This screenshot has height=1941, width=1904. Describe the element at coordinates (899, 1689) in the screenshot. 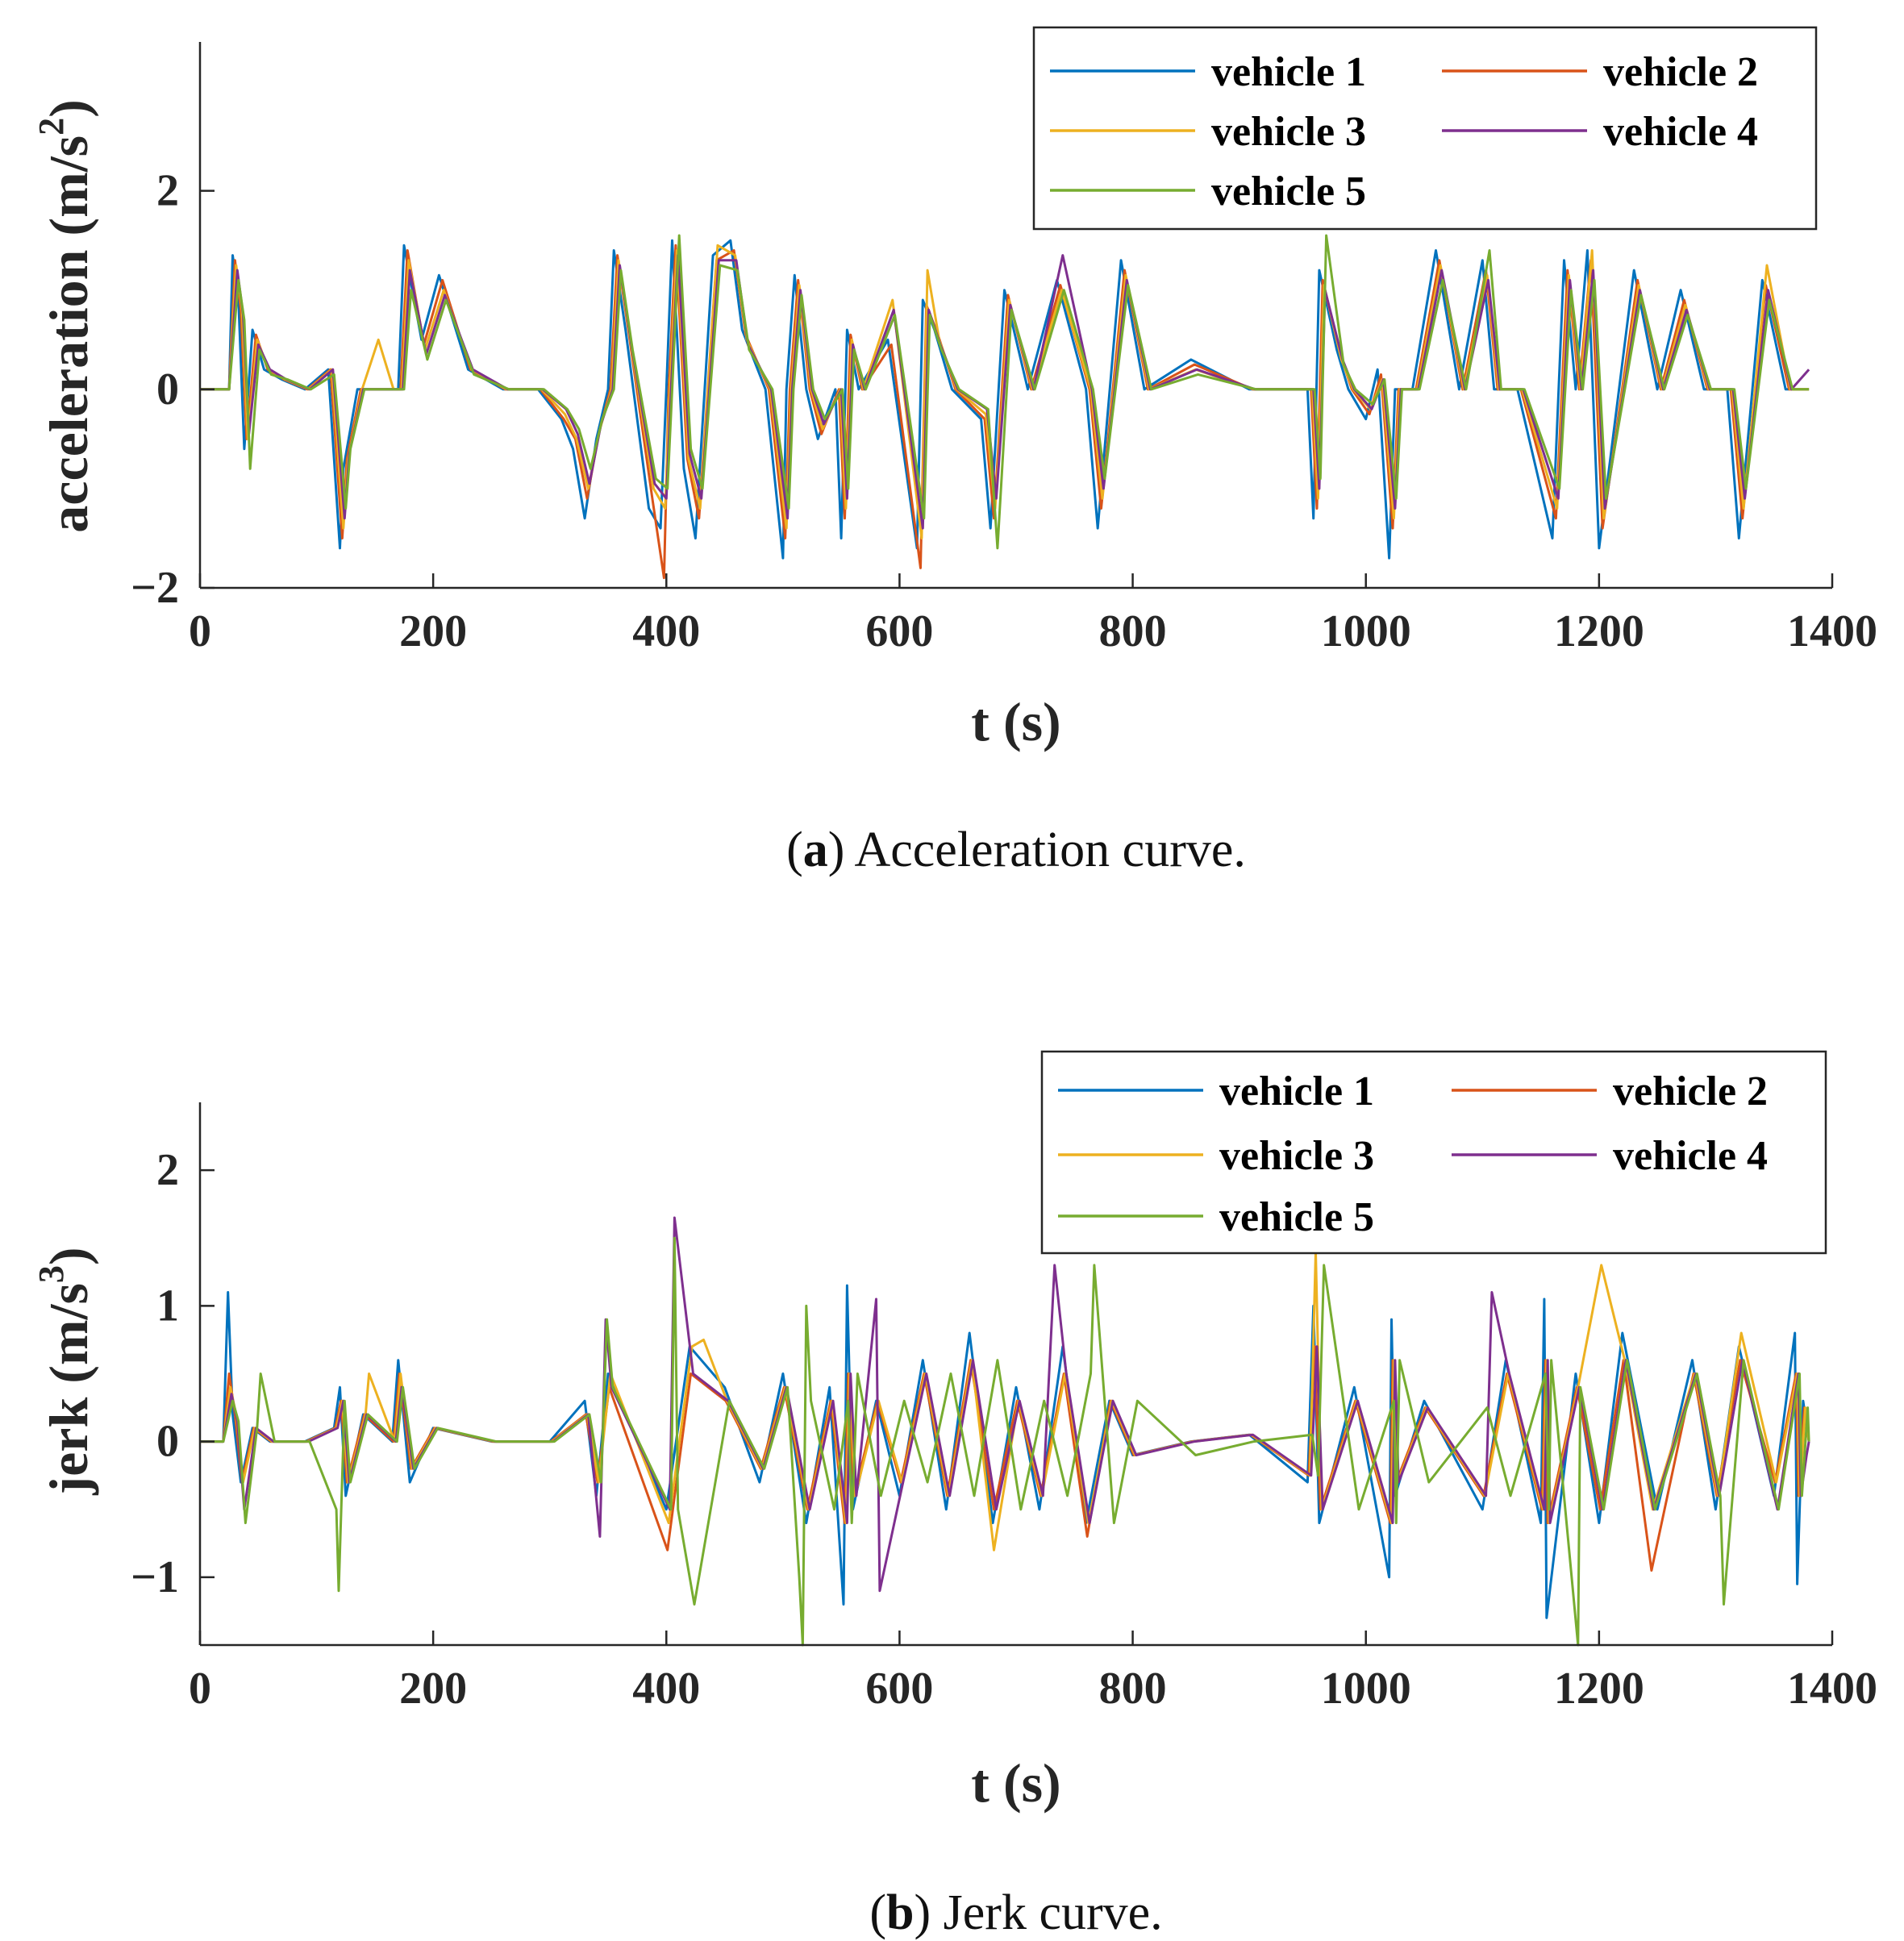

I see `x-tick-label-b-600: 600` at that location.